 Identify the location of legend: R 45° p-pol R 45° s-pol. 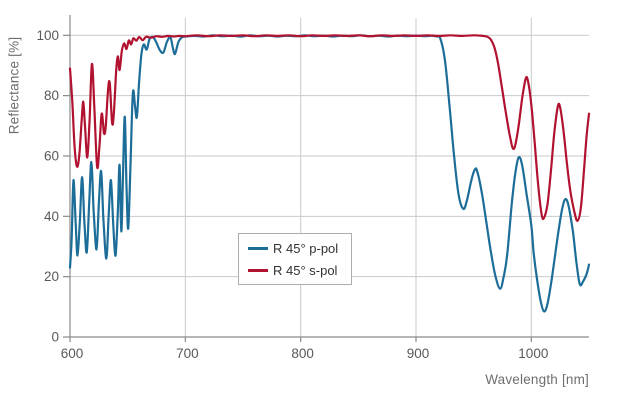
(295, 259).